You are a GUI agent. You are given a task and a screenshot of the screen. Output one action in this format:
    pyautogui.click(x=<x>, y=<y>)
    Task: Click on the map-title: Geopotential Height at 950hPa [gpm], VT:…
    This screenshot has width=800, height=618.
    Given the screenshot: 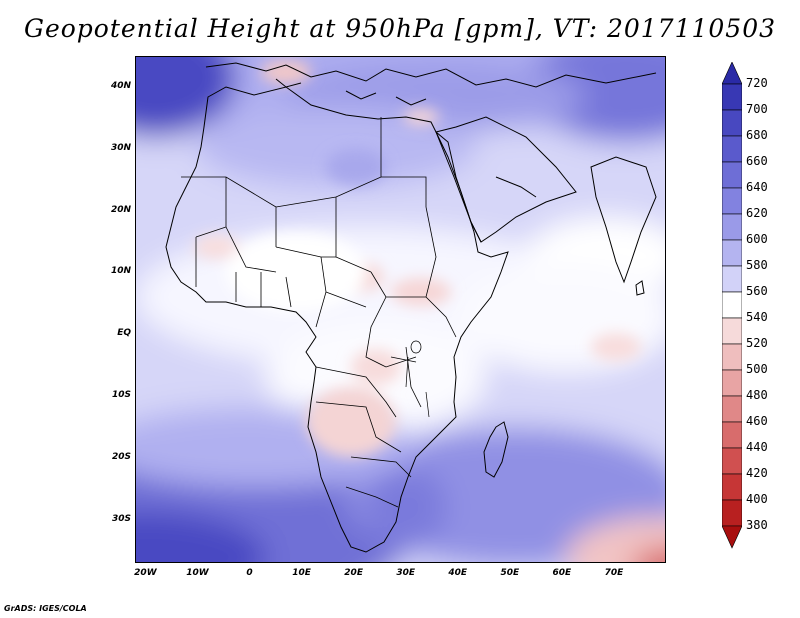 What is the action you would take?
    pyautogui.click(x=400, y=28)
    